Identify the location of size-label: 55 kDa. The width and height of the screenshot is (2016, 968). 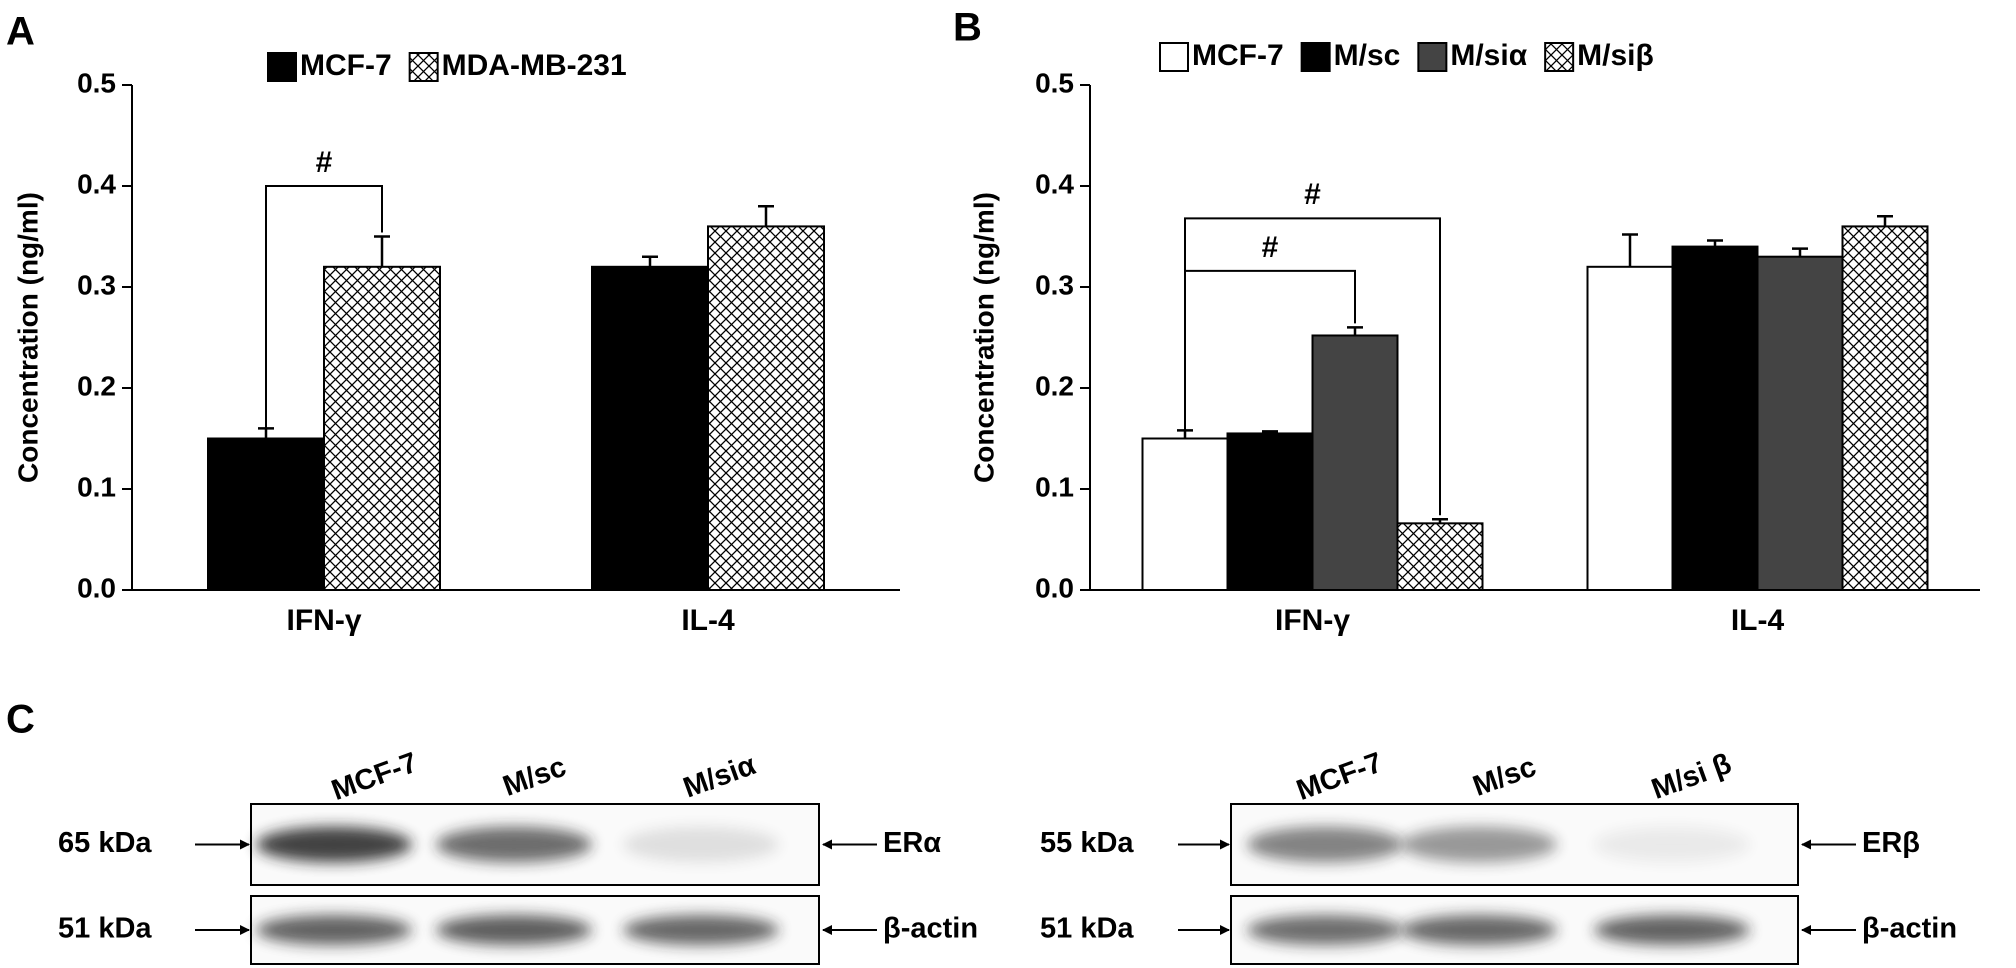
(1087, 843).